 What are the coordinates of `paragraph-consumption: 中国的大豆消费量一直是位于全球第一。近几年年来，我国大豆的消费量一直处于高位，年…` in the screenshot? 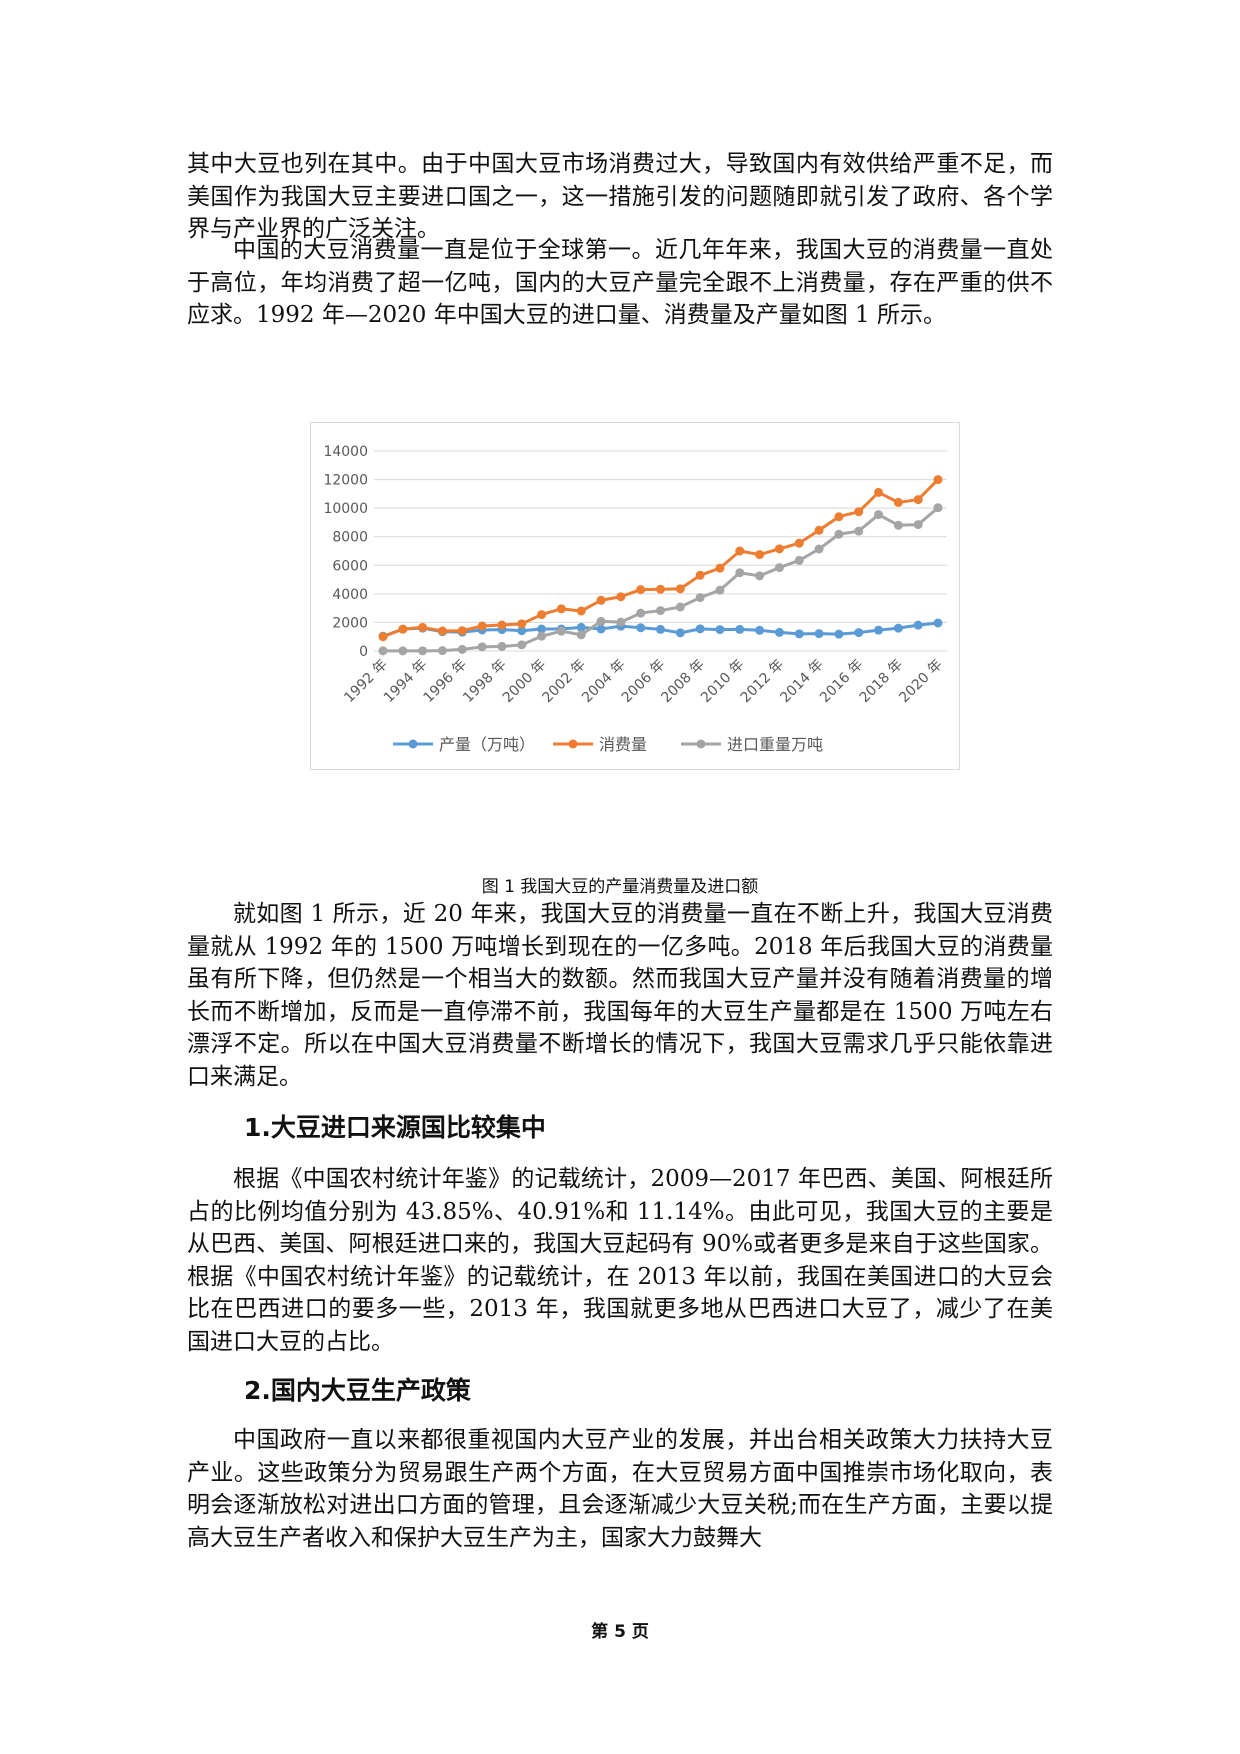 It's located at (620, 282).